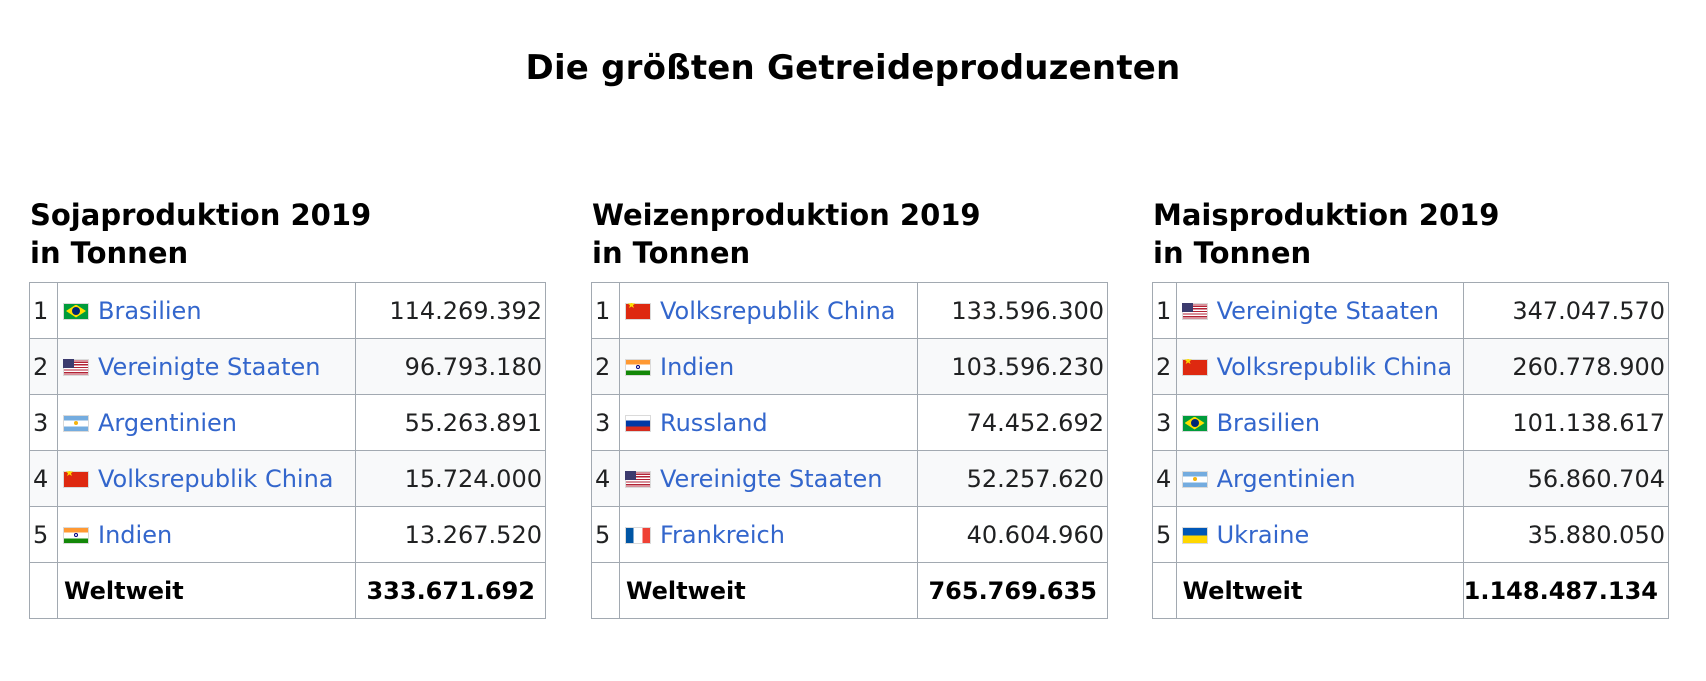 This screenshot has width=1706, height=681. I want to click on total-row: Weltweit 1.148.487.134, so click(1411, 590).